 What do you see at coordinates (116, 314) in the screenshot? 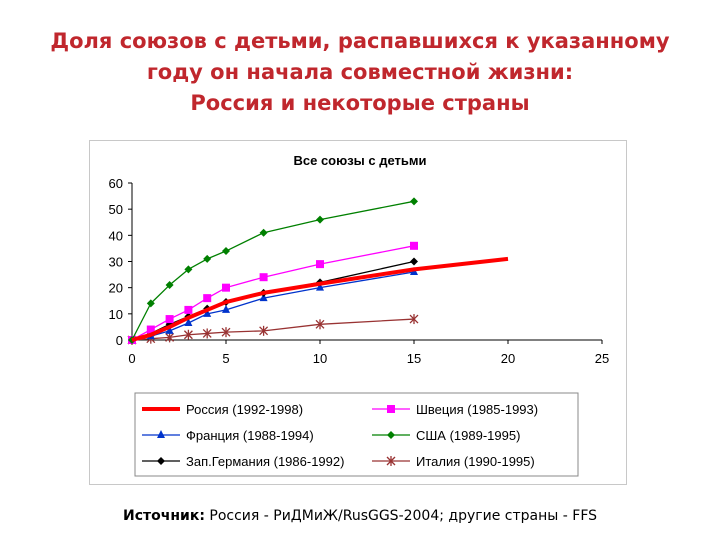
I see `y-tick-label: 10` at bounding box center [116, 314].